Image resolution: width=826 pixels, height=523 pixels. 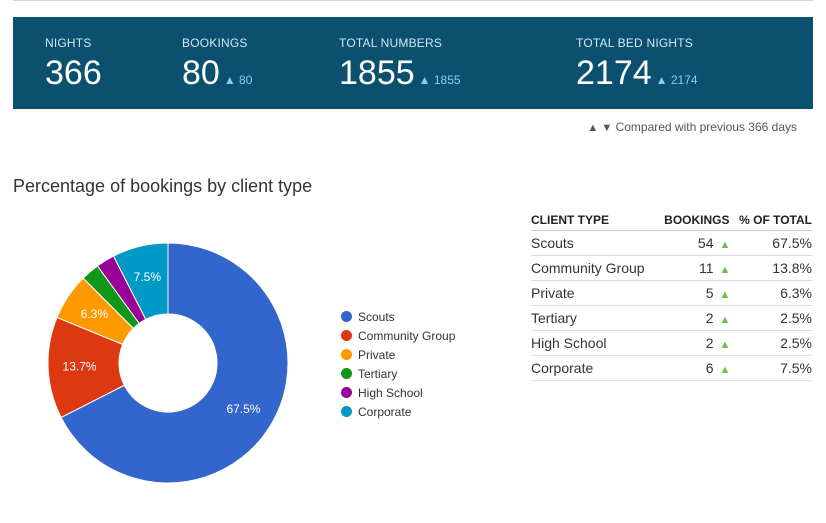 I want to click on kpi-label: TOTAL NUMBERS, so click(x=391, y=43).